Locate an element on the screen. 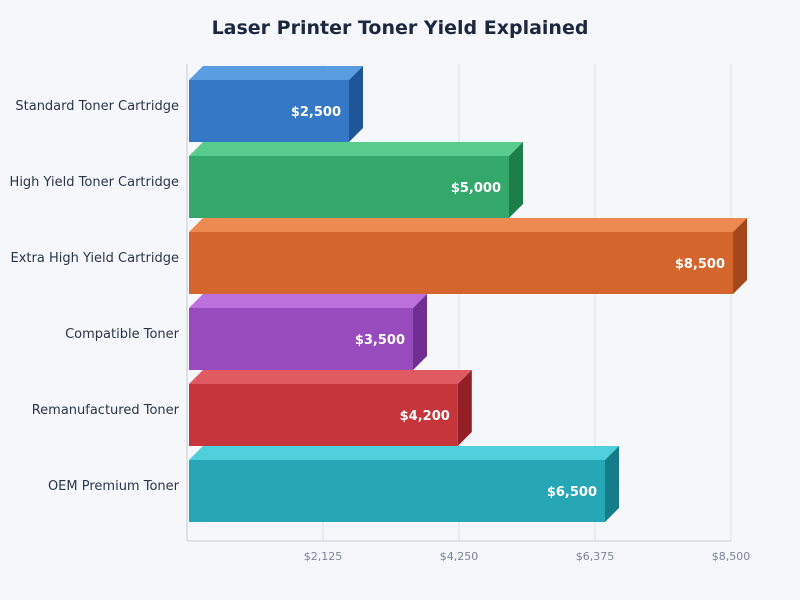 The image size is (800, 600). bar-value-label: $3,500 is located at coordinates (380, 340).